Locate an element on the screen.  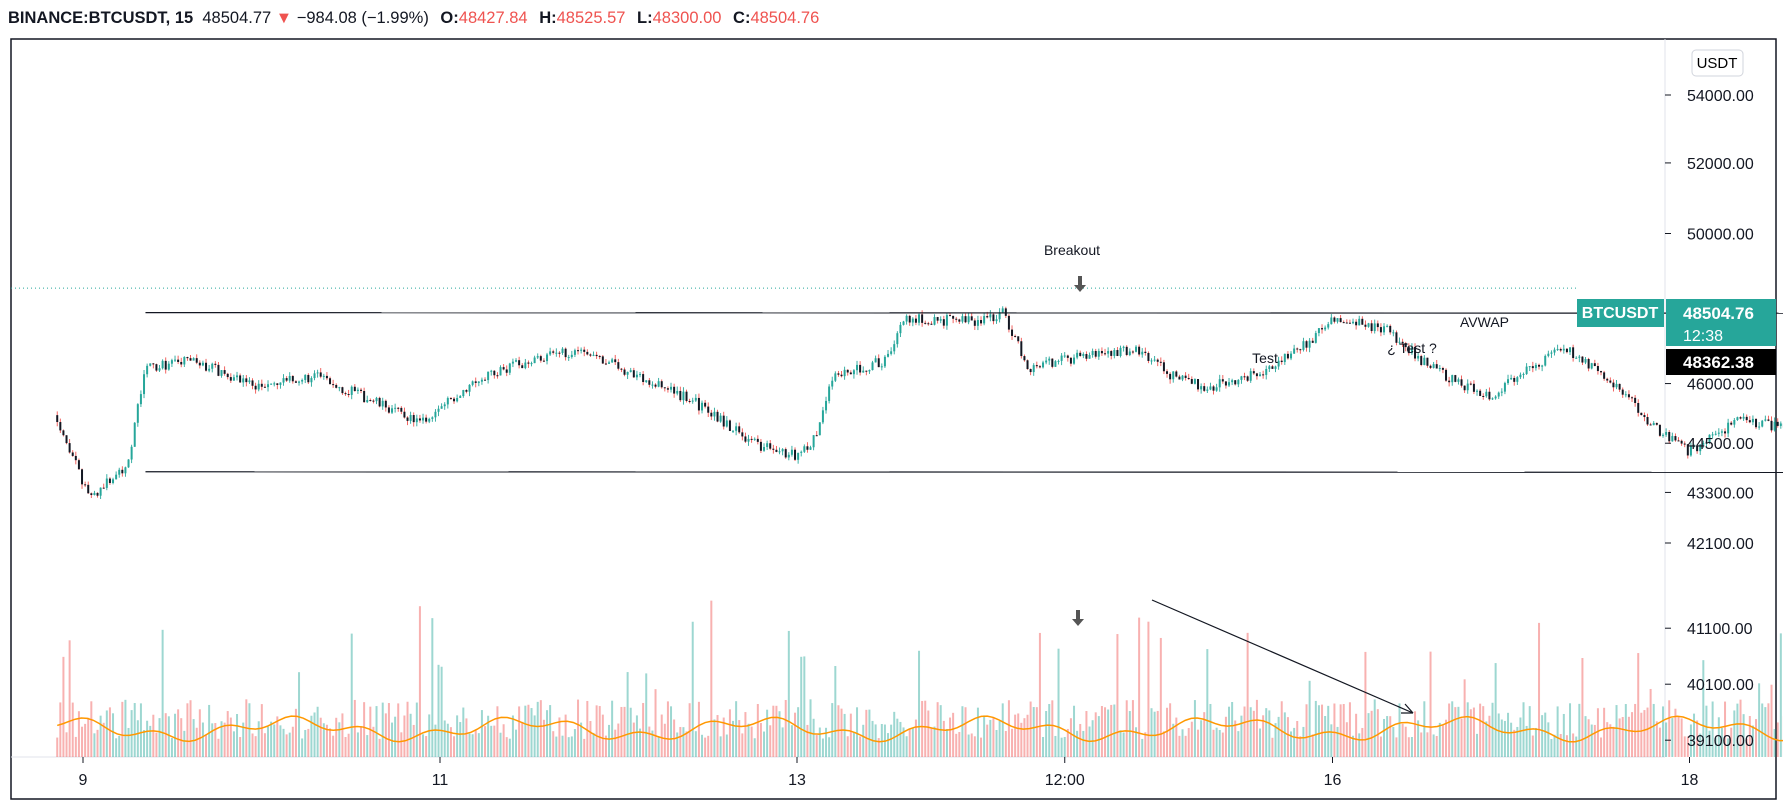
high-label: H: is located at coordinates (548, 18).